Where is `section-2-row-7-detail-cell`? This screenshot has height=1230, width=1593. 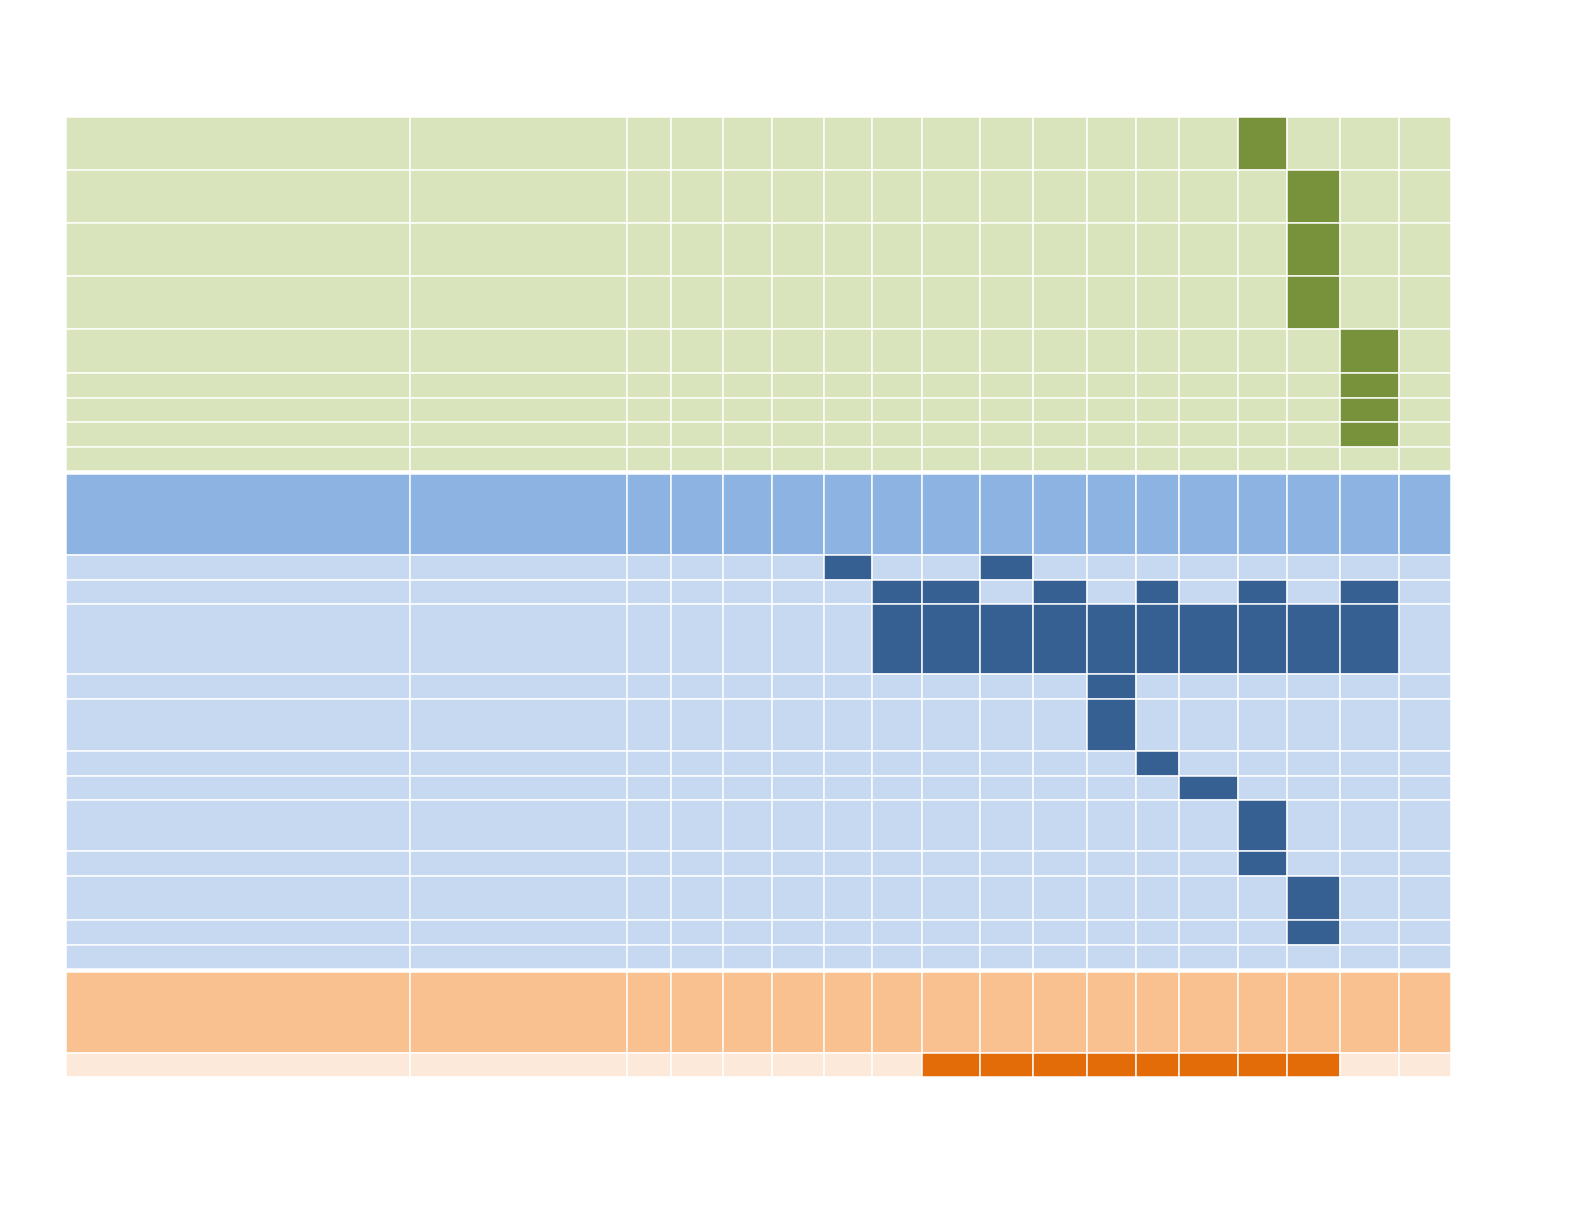
section-2-row-7-detail-cell is located at coordinates (518, 788).